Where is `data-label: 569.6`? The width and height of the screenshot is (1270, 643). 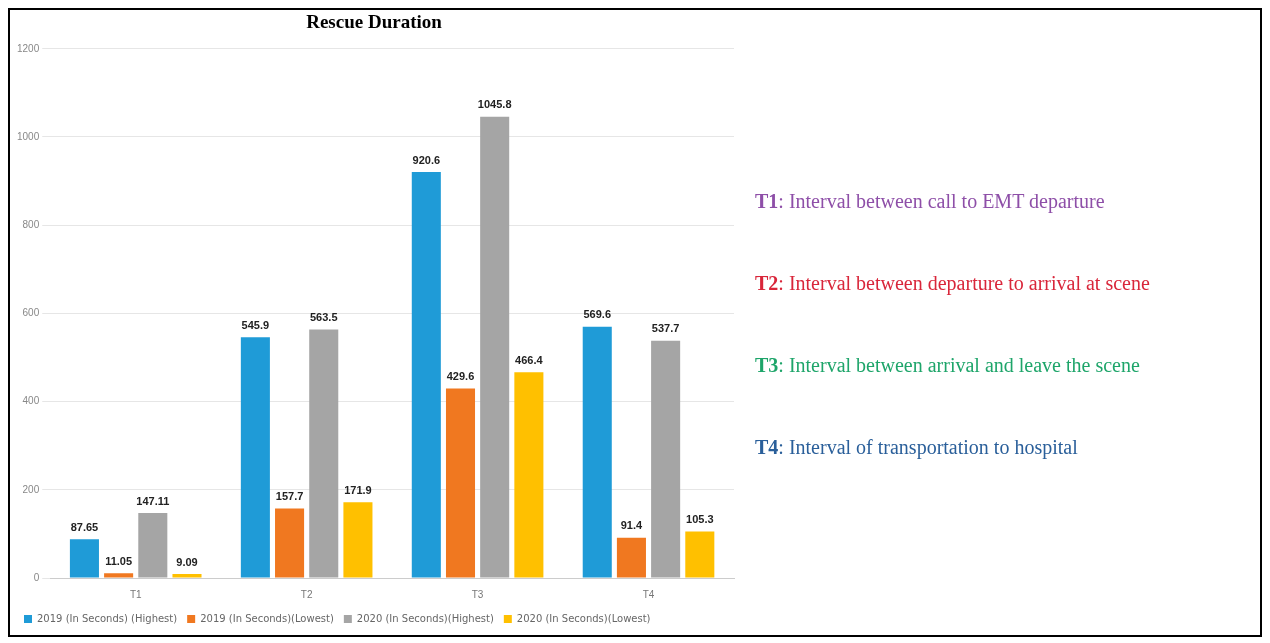 data-label: 569.6 is located at coordinates (597, 314).